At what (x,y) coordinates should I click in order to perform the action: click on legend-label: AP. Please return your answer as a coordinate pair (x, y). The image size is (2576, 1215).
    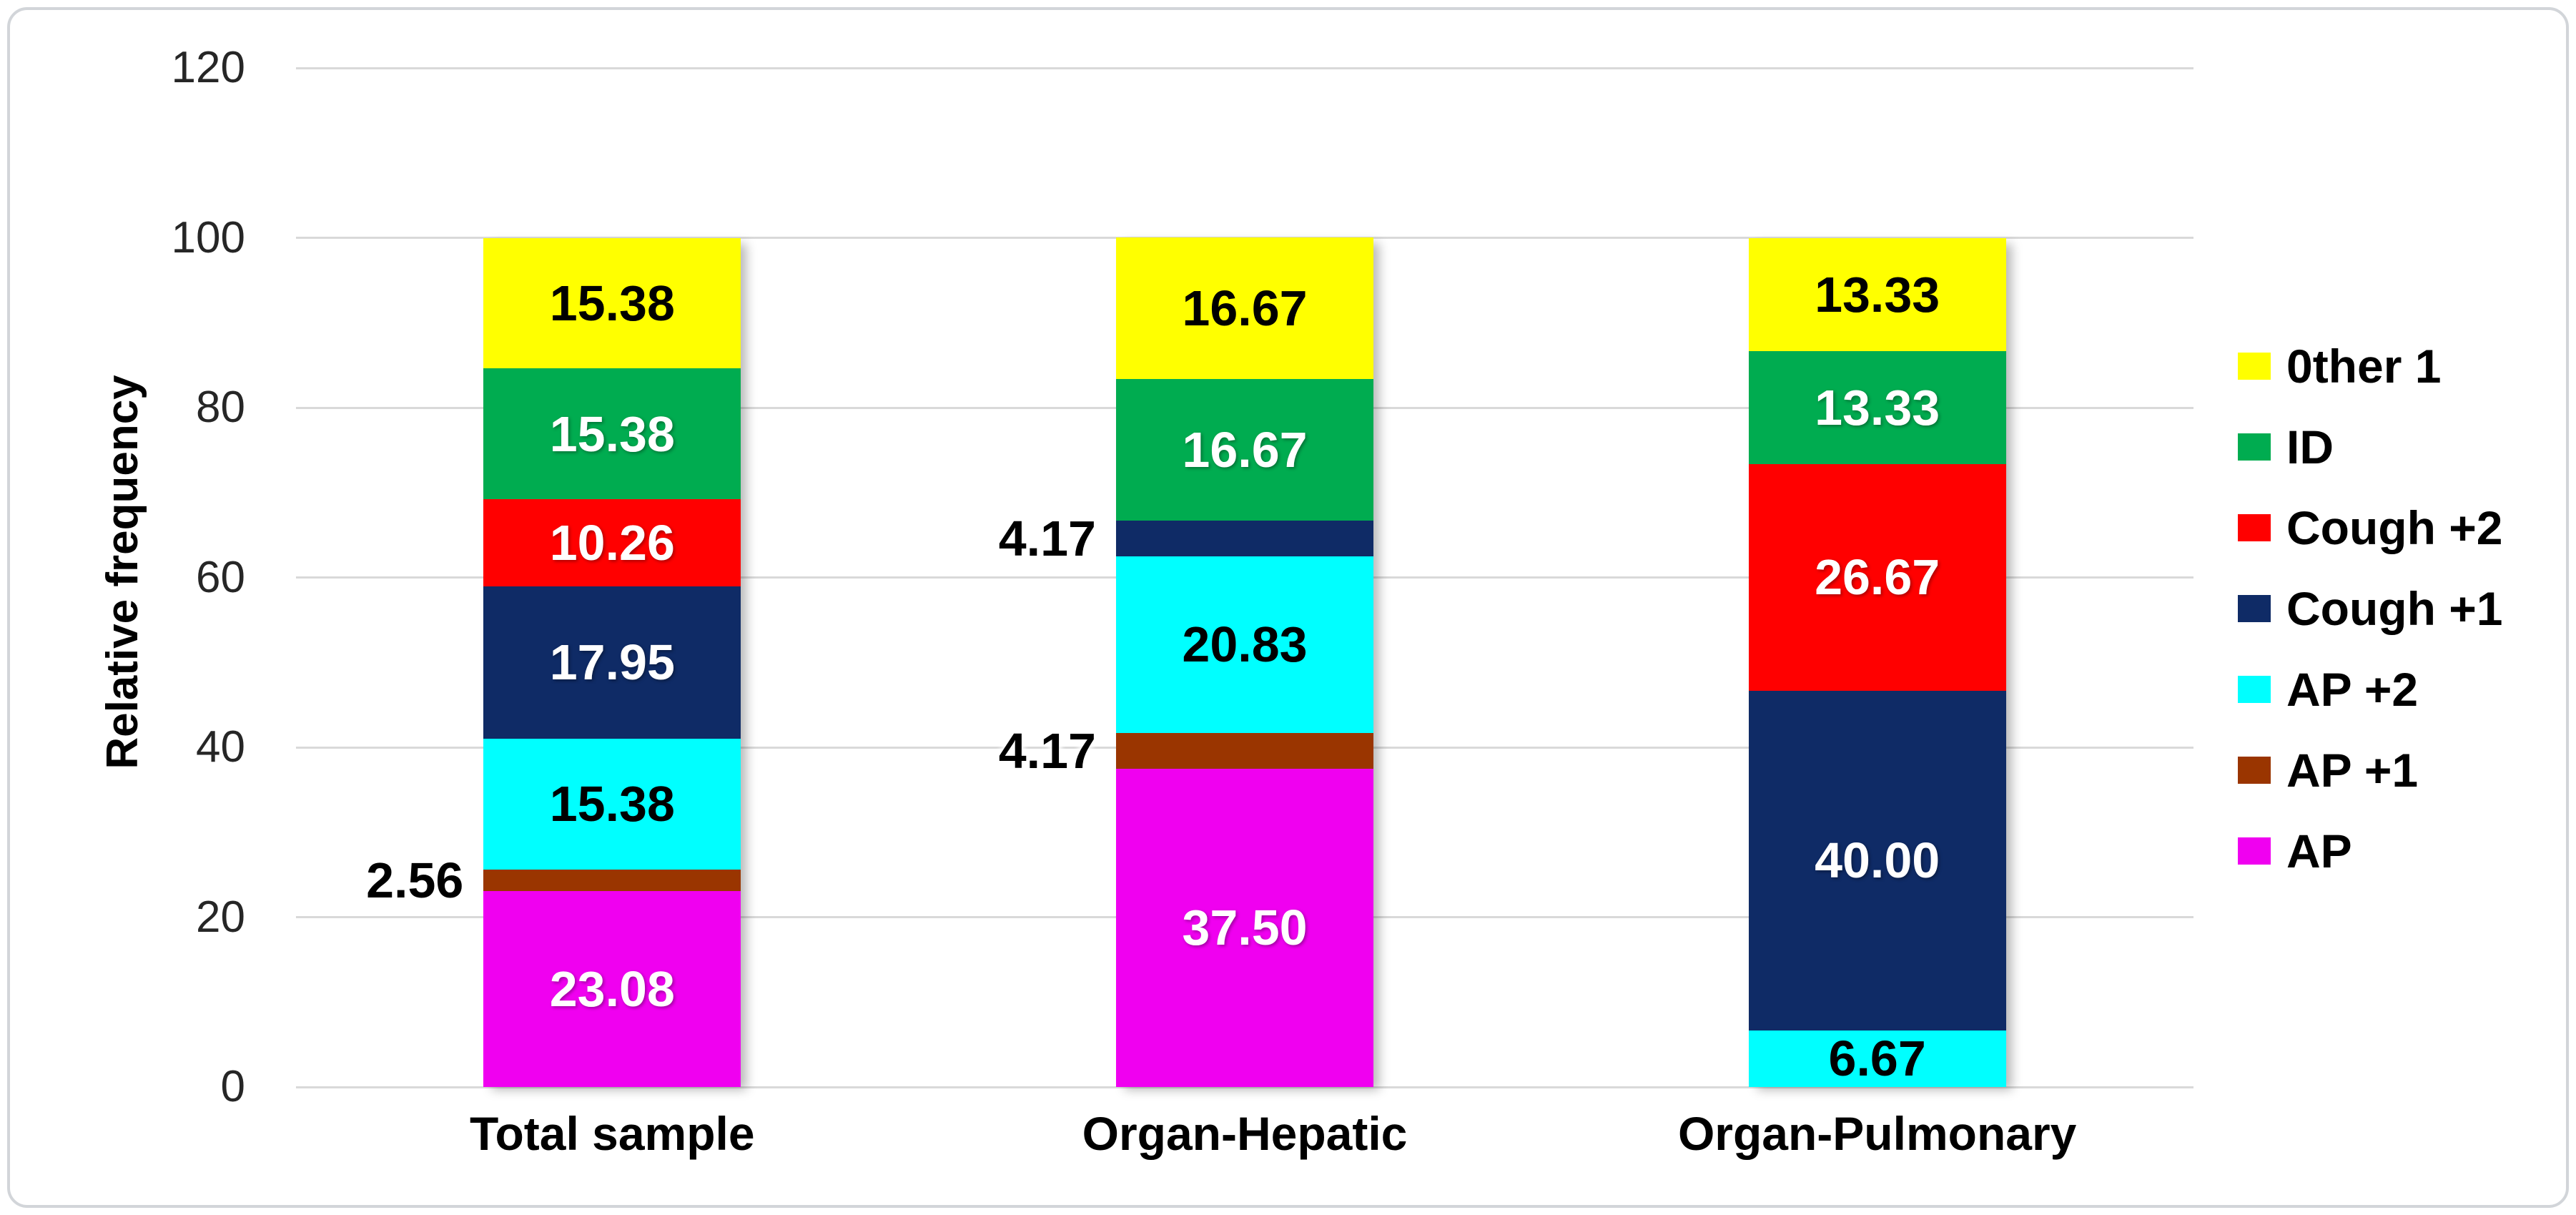
    Looking at the image, I should click on (2319, 851).